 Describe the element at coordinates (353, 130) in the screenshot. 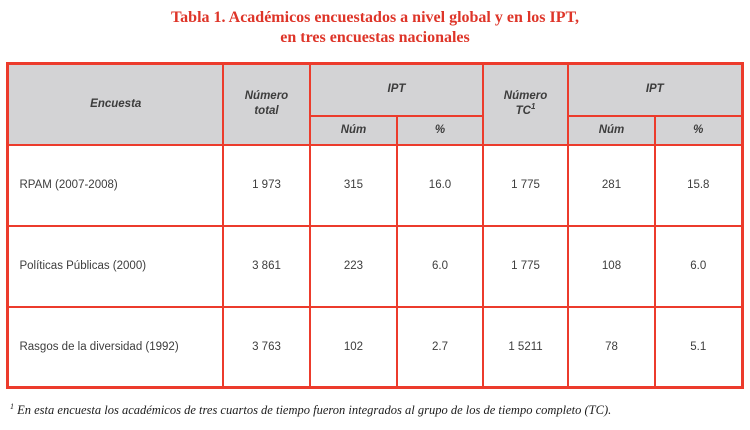

I see `header-num-left: Núm` at that location.